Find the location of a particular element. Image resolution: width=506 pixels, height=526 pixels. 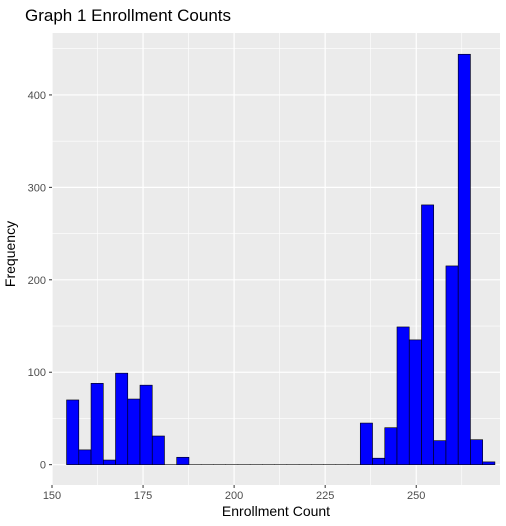

x-tick-label: 200 is located at coordinates (234, 496).